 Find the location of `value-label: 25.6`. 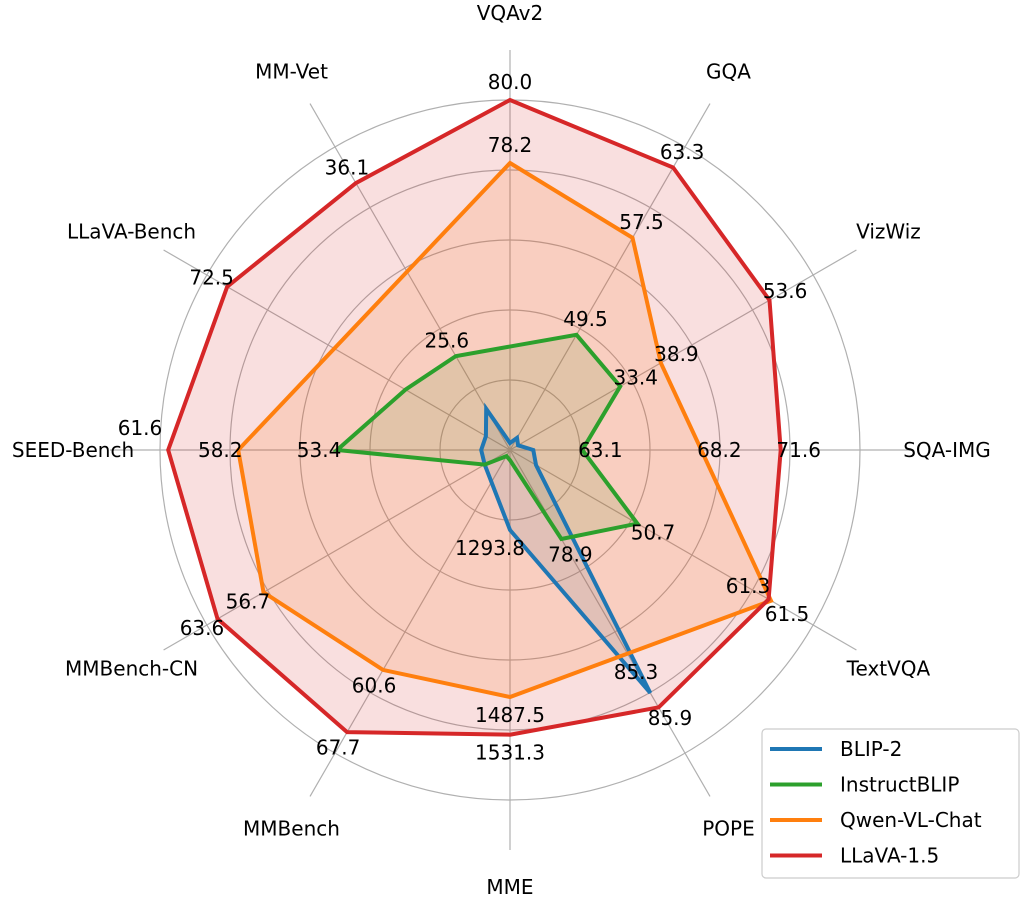

value-label: 25.6 is located at coordinates (447, 341).